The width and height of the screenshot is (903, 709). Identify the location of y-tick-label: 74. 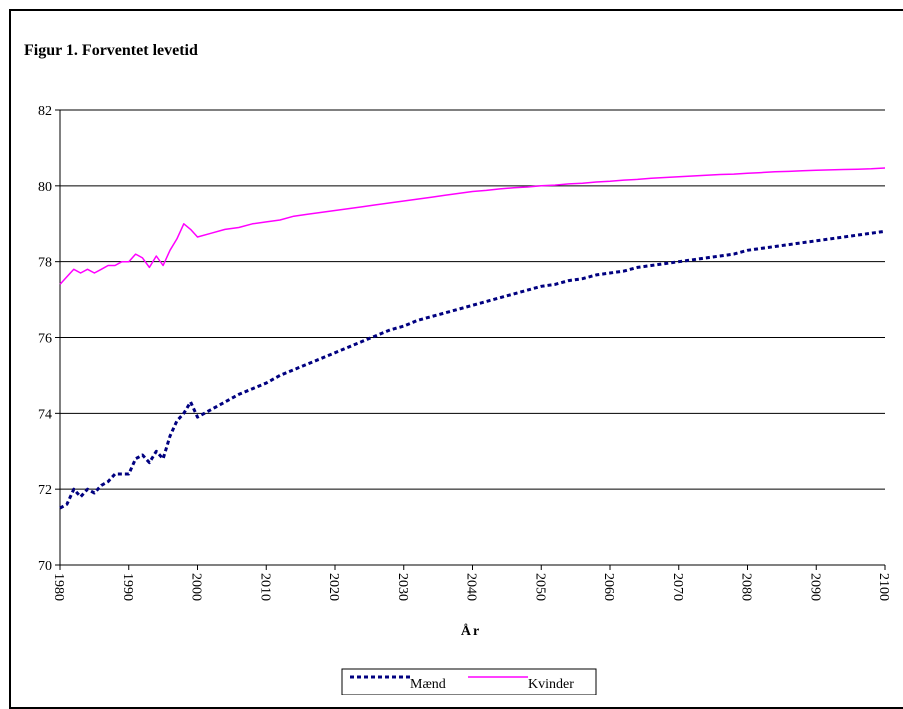
(45, 414).